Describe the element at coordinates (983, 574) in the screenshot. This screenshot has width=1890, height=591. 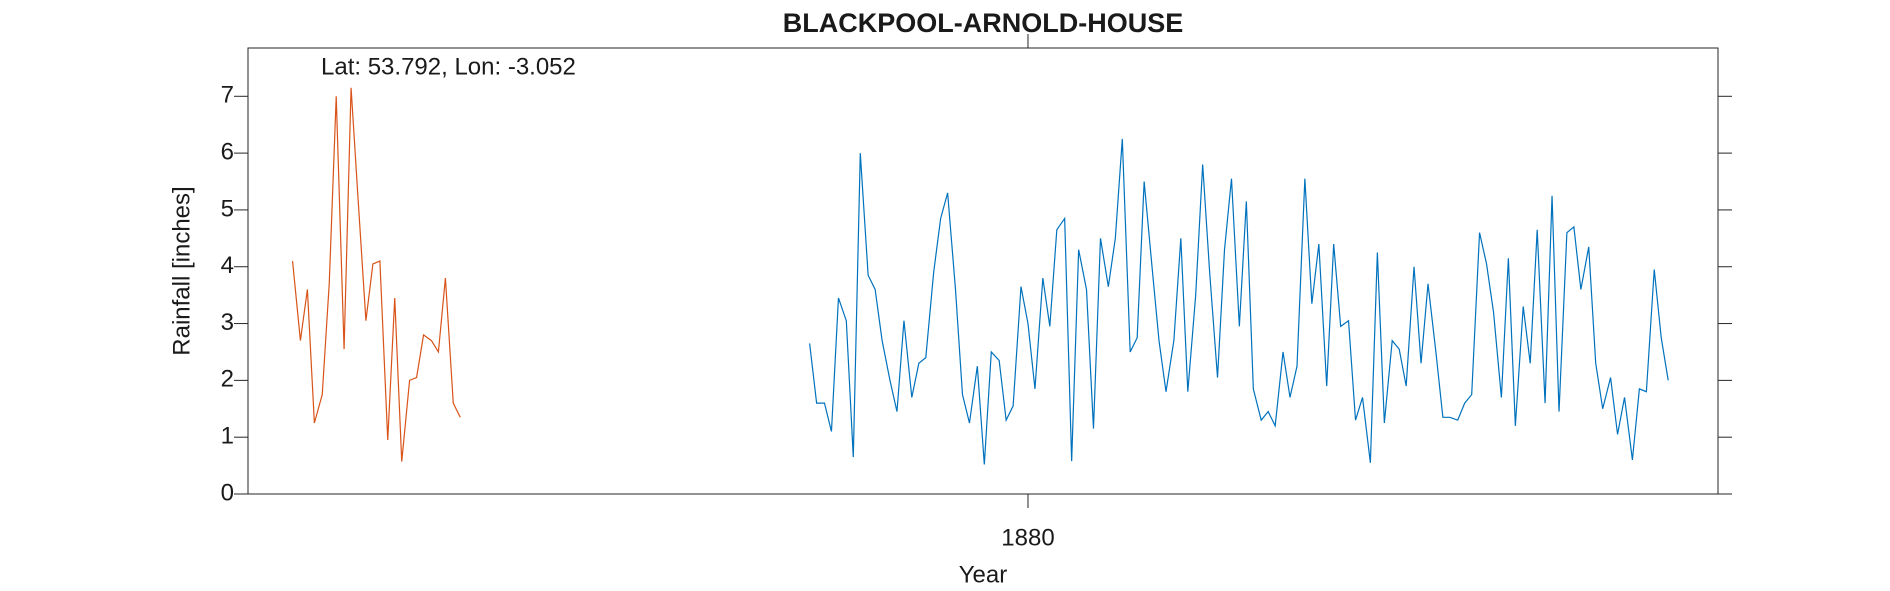
I see `x-axis-label: Year` at that location.